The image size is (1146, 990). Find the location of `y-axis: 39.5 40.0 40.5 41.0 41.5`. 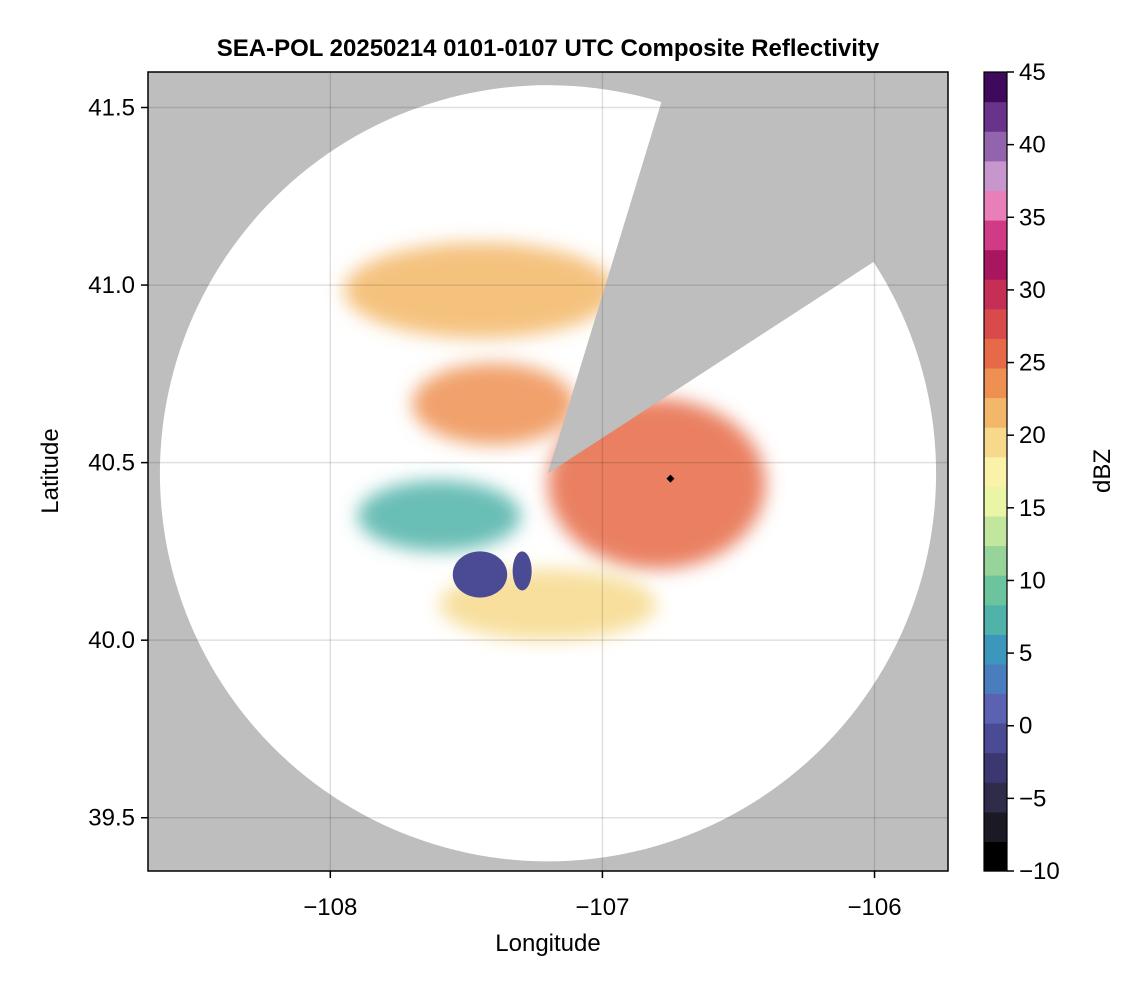

y-axis: 39.5 40.0 40.5 41.0 41.5 is located at coordinates (118, 463).